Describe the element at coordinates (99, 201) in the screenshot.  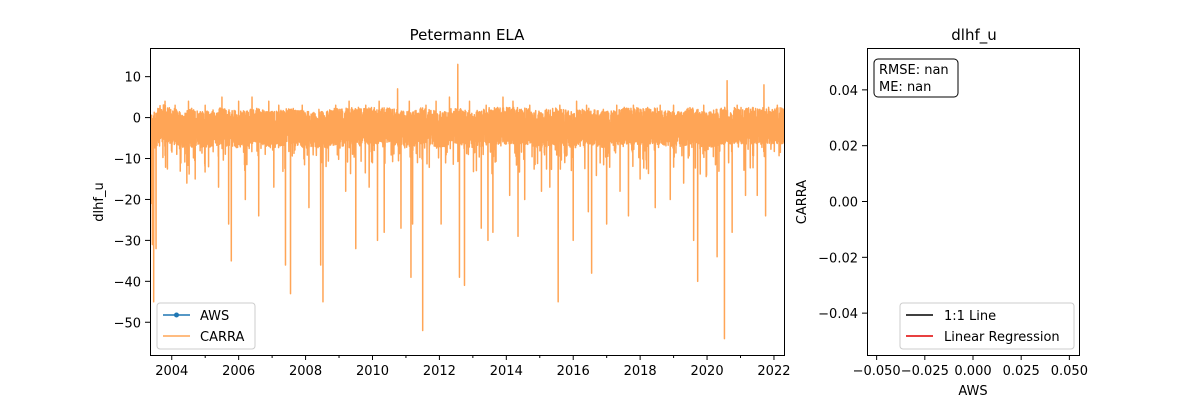
I see `timeseries-y-axis-label: dlhf_u` at that location.